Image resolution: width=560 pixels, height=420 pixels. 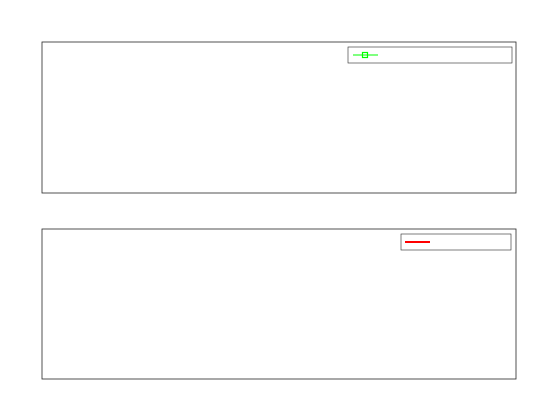 I want to click on bottom-legend-box, so click(x=456, y=242).